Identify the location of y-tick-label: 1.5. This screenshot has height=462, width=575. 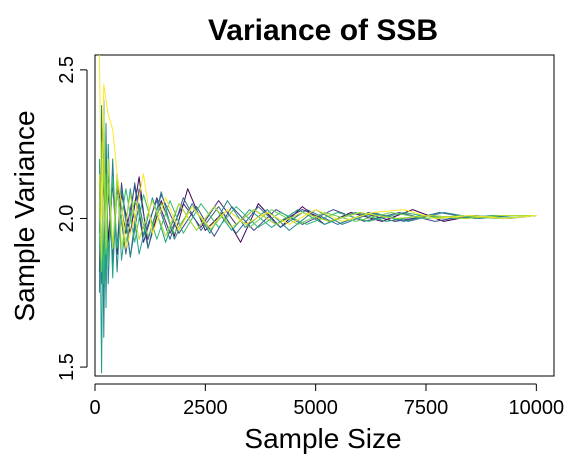
(67, 367).